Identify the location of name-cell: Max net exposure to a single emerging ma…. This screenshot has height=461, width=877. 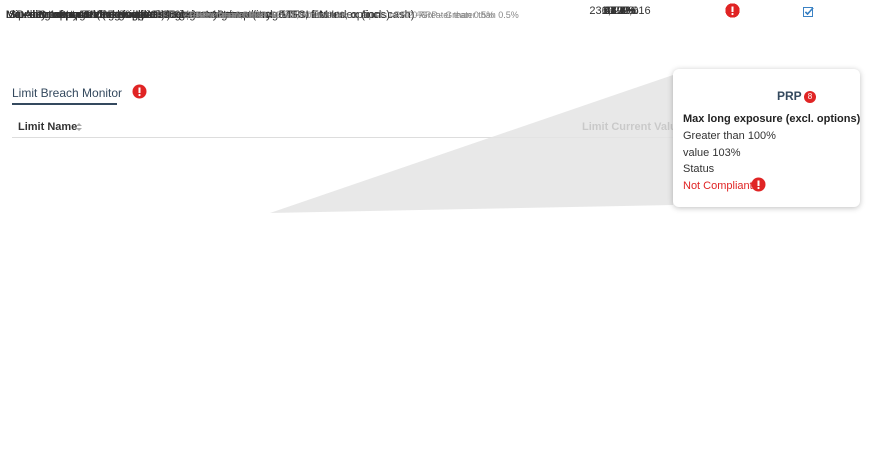
(262, 14).